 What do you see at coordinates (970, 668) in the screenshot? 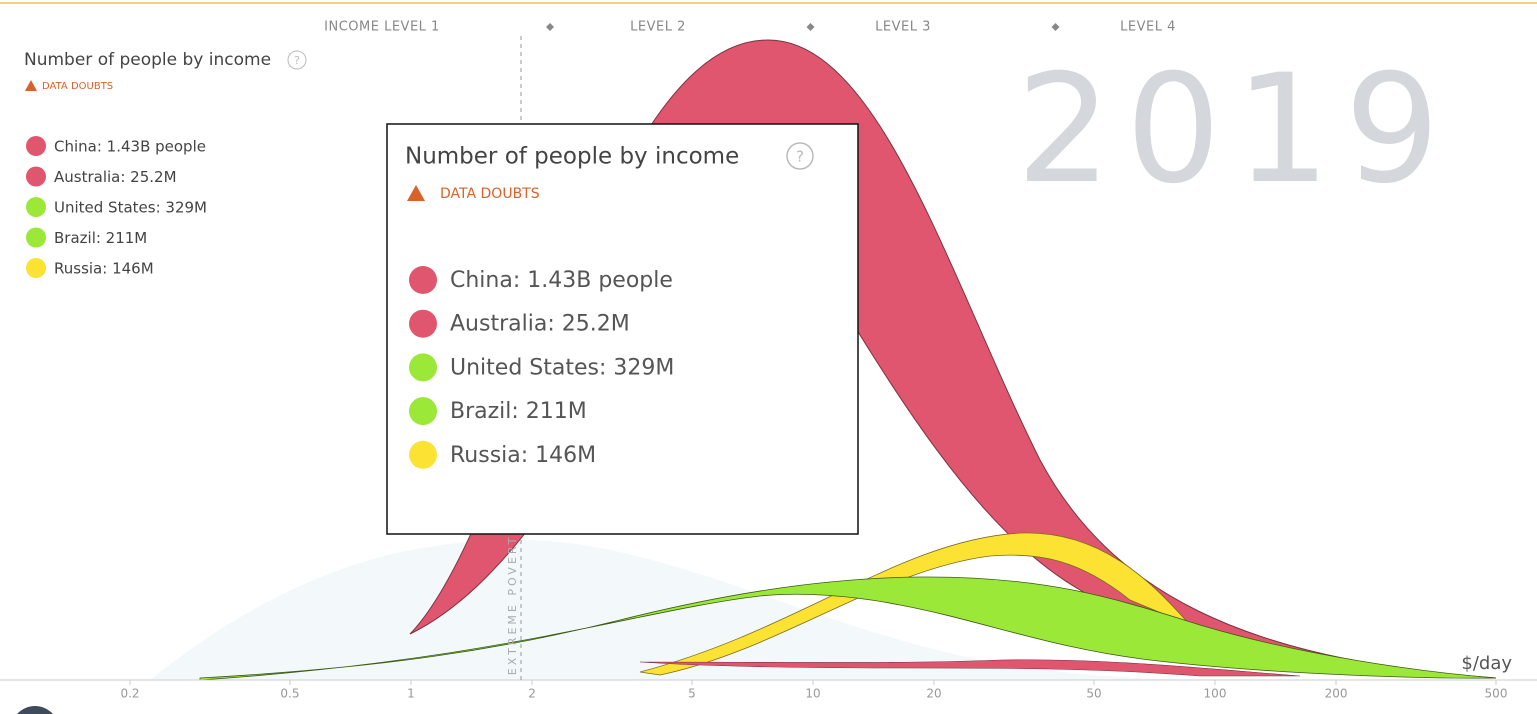
I see `australia-mountain` at bounding box center [970, 668].